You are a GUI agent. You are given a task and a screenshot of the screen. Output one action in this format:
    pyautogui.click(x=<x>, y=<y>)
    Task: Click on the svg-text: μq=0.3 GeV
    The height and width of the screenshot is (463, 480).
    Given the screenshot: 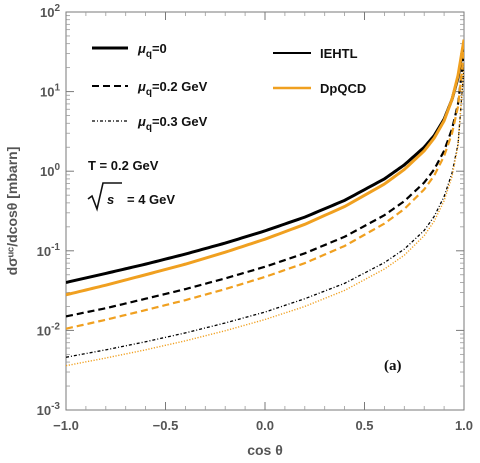 What is the action you would take?
    pyautogui.click(x=172, y=123)
    